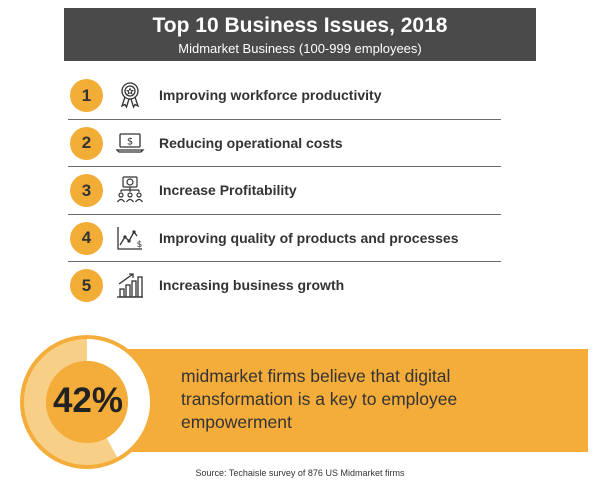 This screenshot has width=600, height=493. I want to click on gauge-inner-disc, so click(87, 402).